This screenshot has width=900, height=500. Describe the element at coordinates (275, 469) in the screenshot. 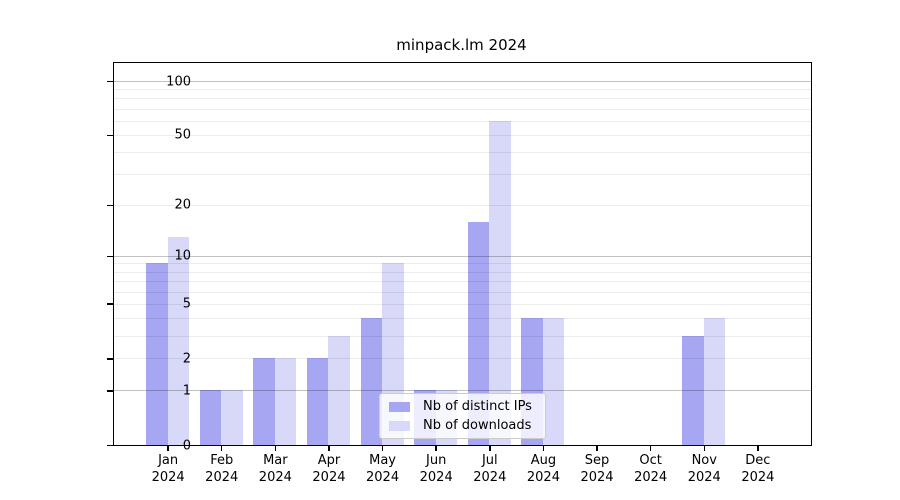

I see `x-tick-label-mar: Mar 2024` at that location.